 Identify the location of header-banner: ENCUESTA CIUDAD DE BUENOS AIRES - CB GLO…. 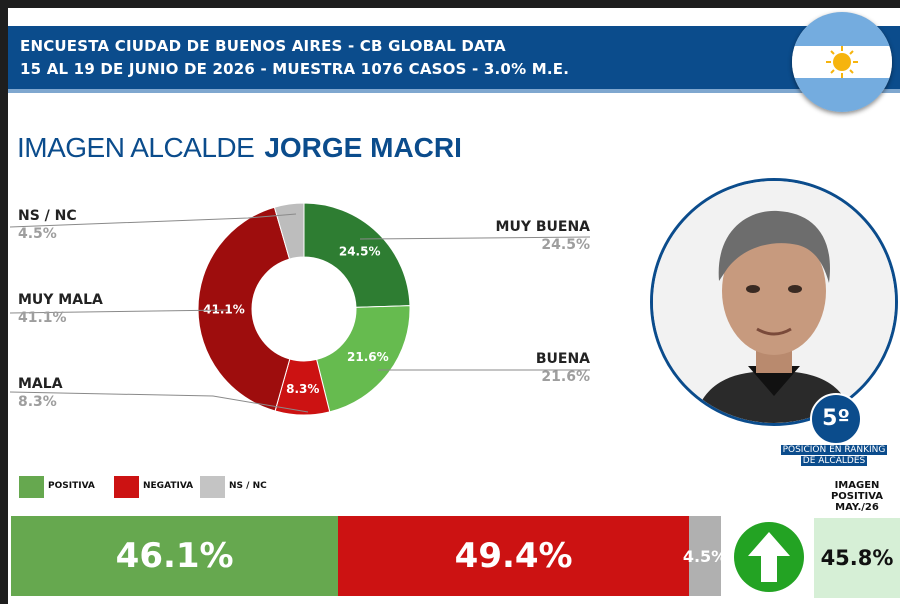
(454, 59).